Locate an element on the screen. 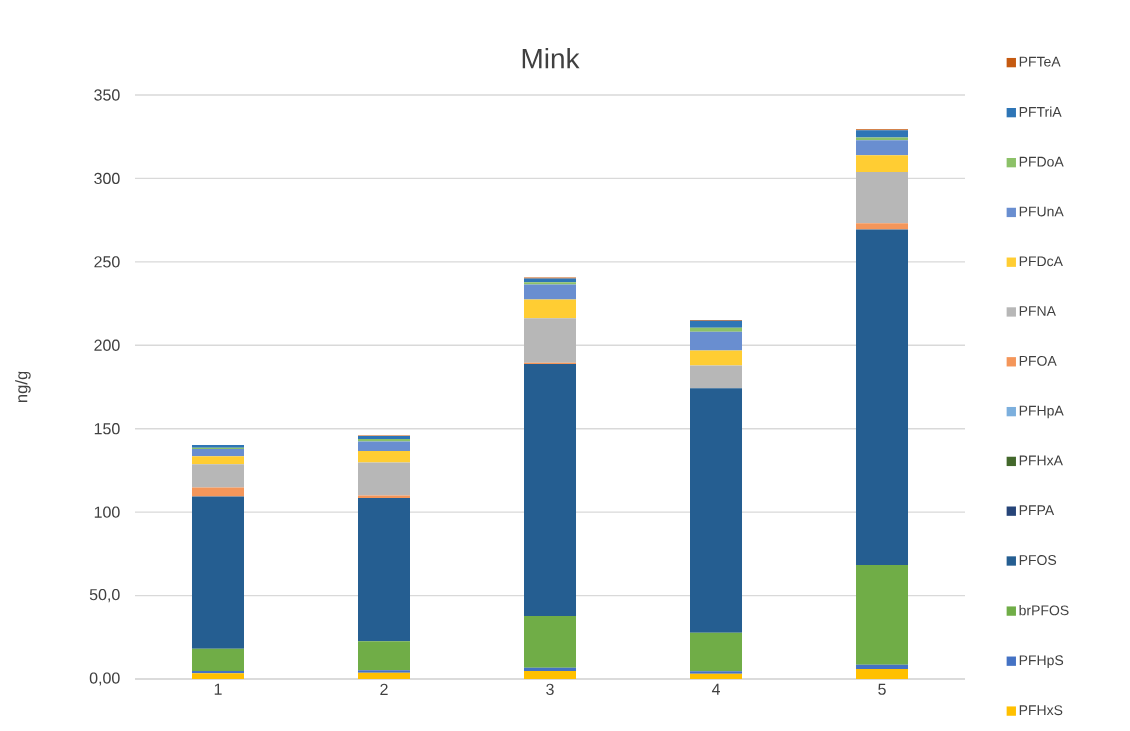 The height and width of the screenshot is (731, 1130). y-tick-label: 50,0 is located at coordinates (104, 595).